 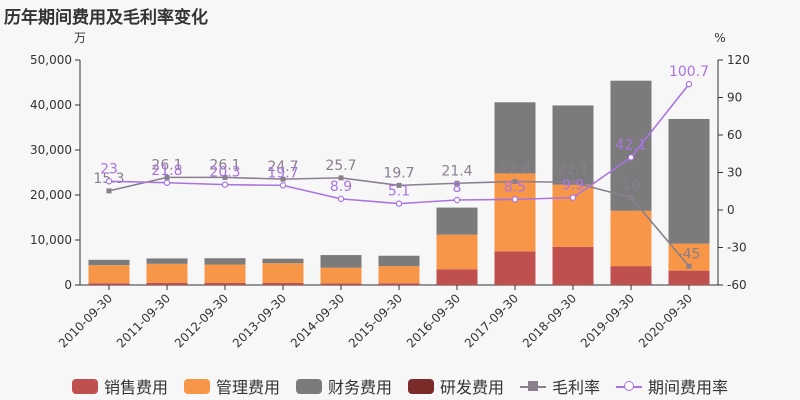 What do you see at coordinates (738, 60) in the screenshot?
I see `y-right-tick-label: 120` at bounding box center [738, 60].